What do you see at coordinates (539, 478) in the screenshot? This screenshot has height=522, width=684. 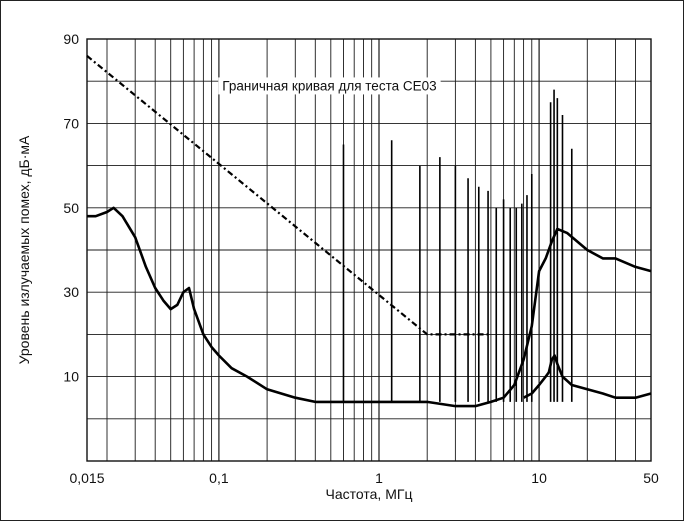 I see `x-tick-label: 10` at bounding box center [539, 478].